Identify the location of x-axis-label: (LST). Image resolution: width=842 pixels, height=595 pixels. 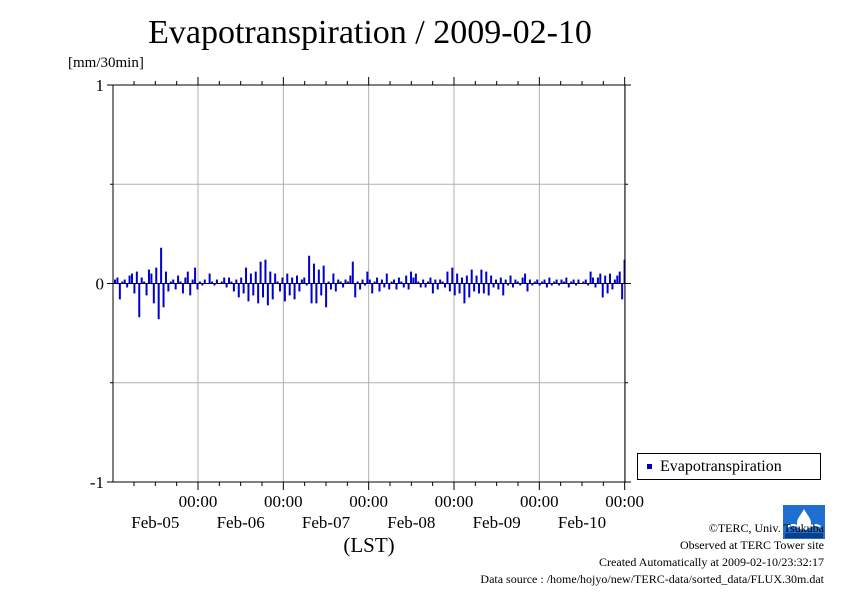
(368, 545).